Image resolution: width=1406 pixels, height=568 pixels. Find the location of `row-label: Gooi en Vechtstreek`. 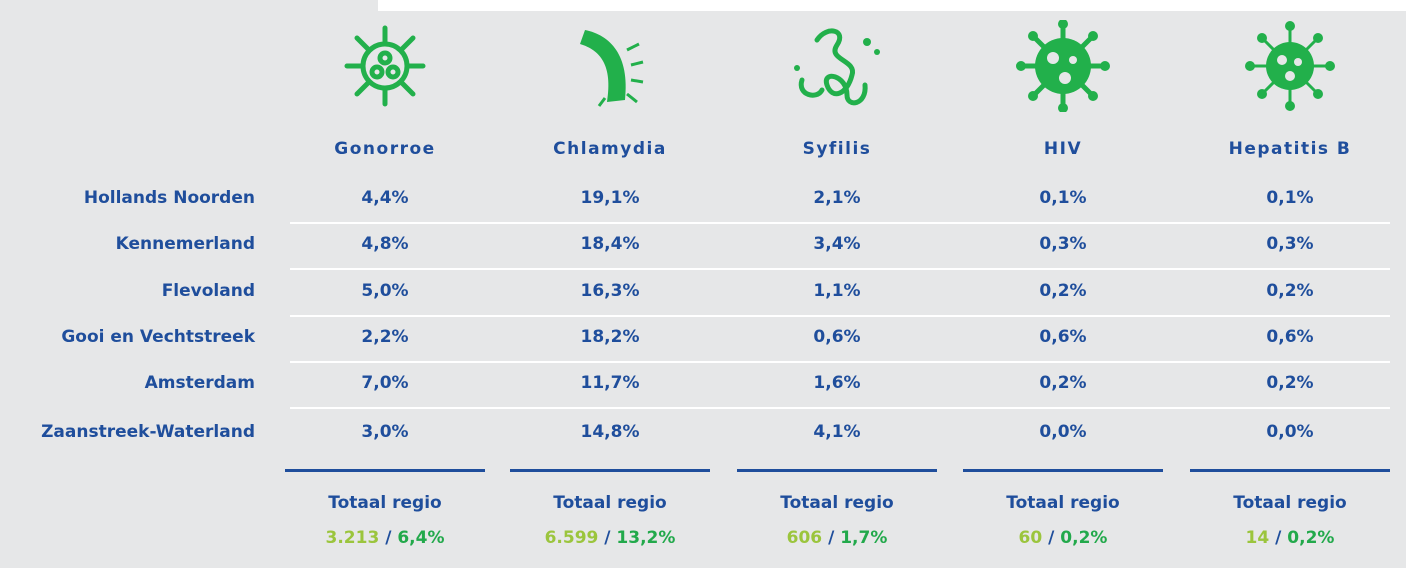

row-label: Gooi en Vechtstreek is located at coordinates (158, 337).